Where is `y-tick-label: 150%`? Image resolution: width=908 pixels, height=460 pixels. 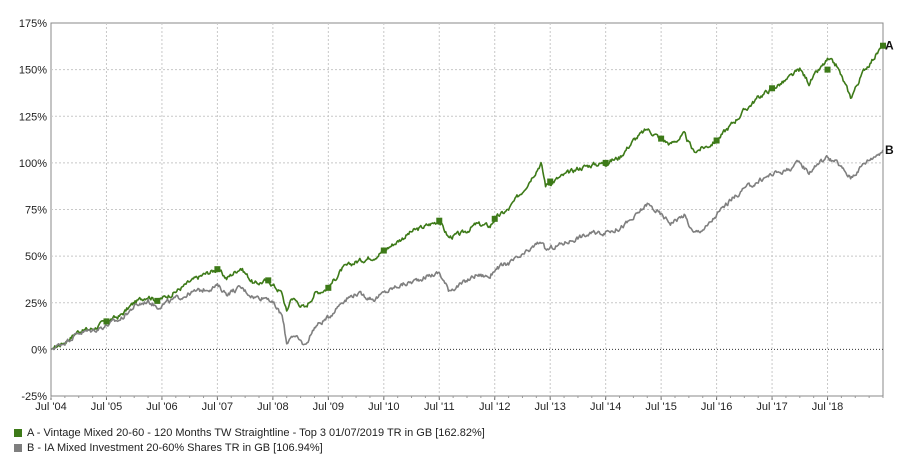
y-tick-label: 150% is located at coordinates (33, 71).